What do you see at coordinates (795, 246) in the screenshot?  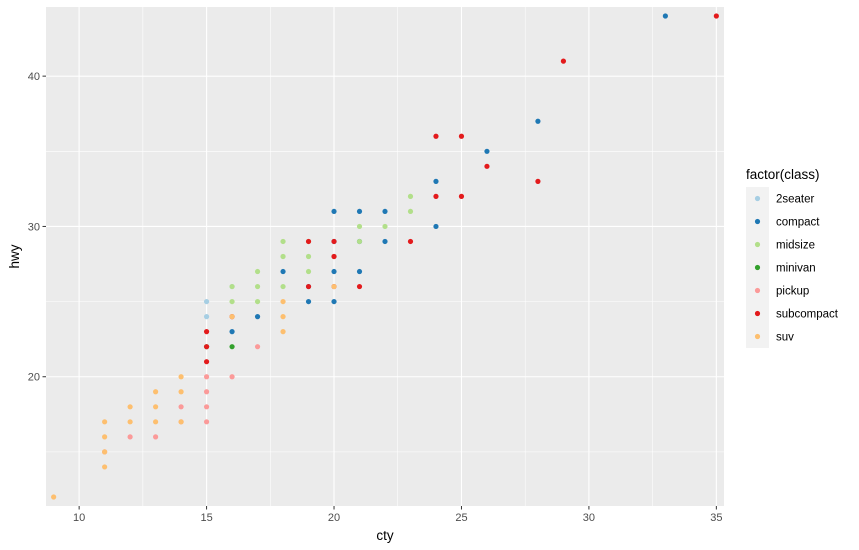 I see `legend-label-midsize: midsize` at bounding box center [795, 246].